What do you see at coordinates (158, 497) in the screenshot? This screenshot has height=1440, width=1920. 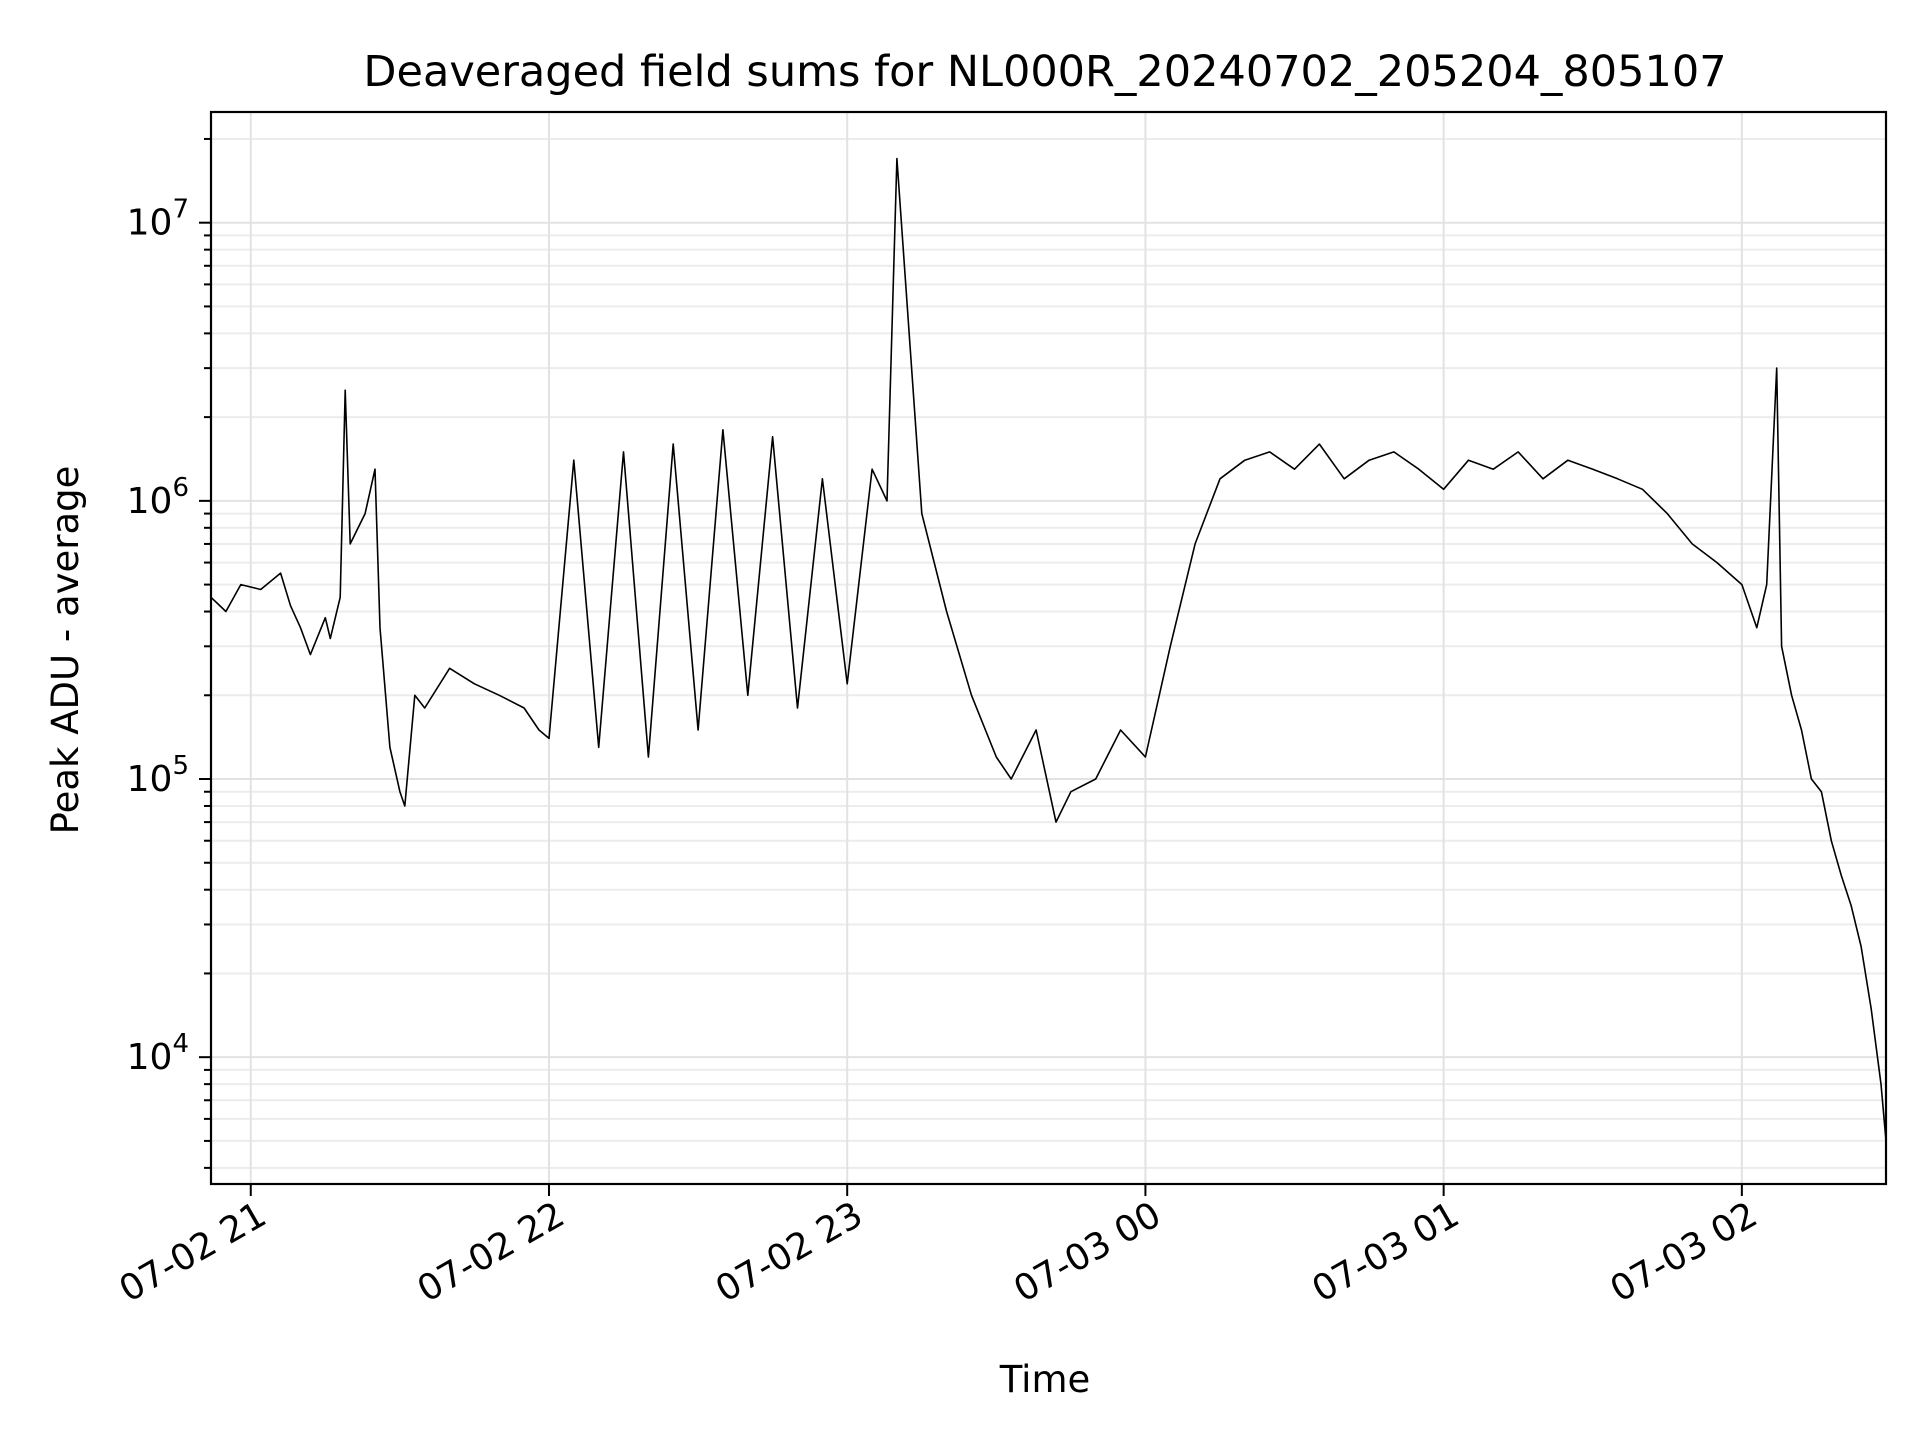 I see `y-tick-label: 10⁶` at bounding box center [158, 497].